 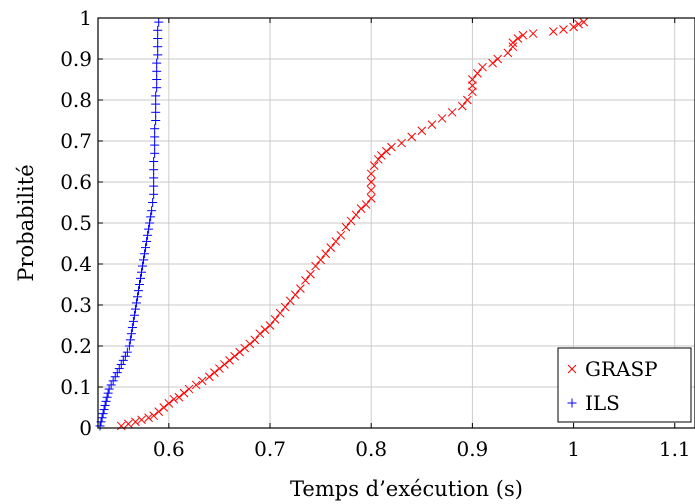 I want to click on series-ils, so click(x=129, y=224).